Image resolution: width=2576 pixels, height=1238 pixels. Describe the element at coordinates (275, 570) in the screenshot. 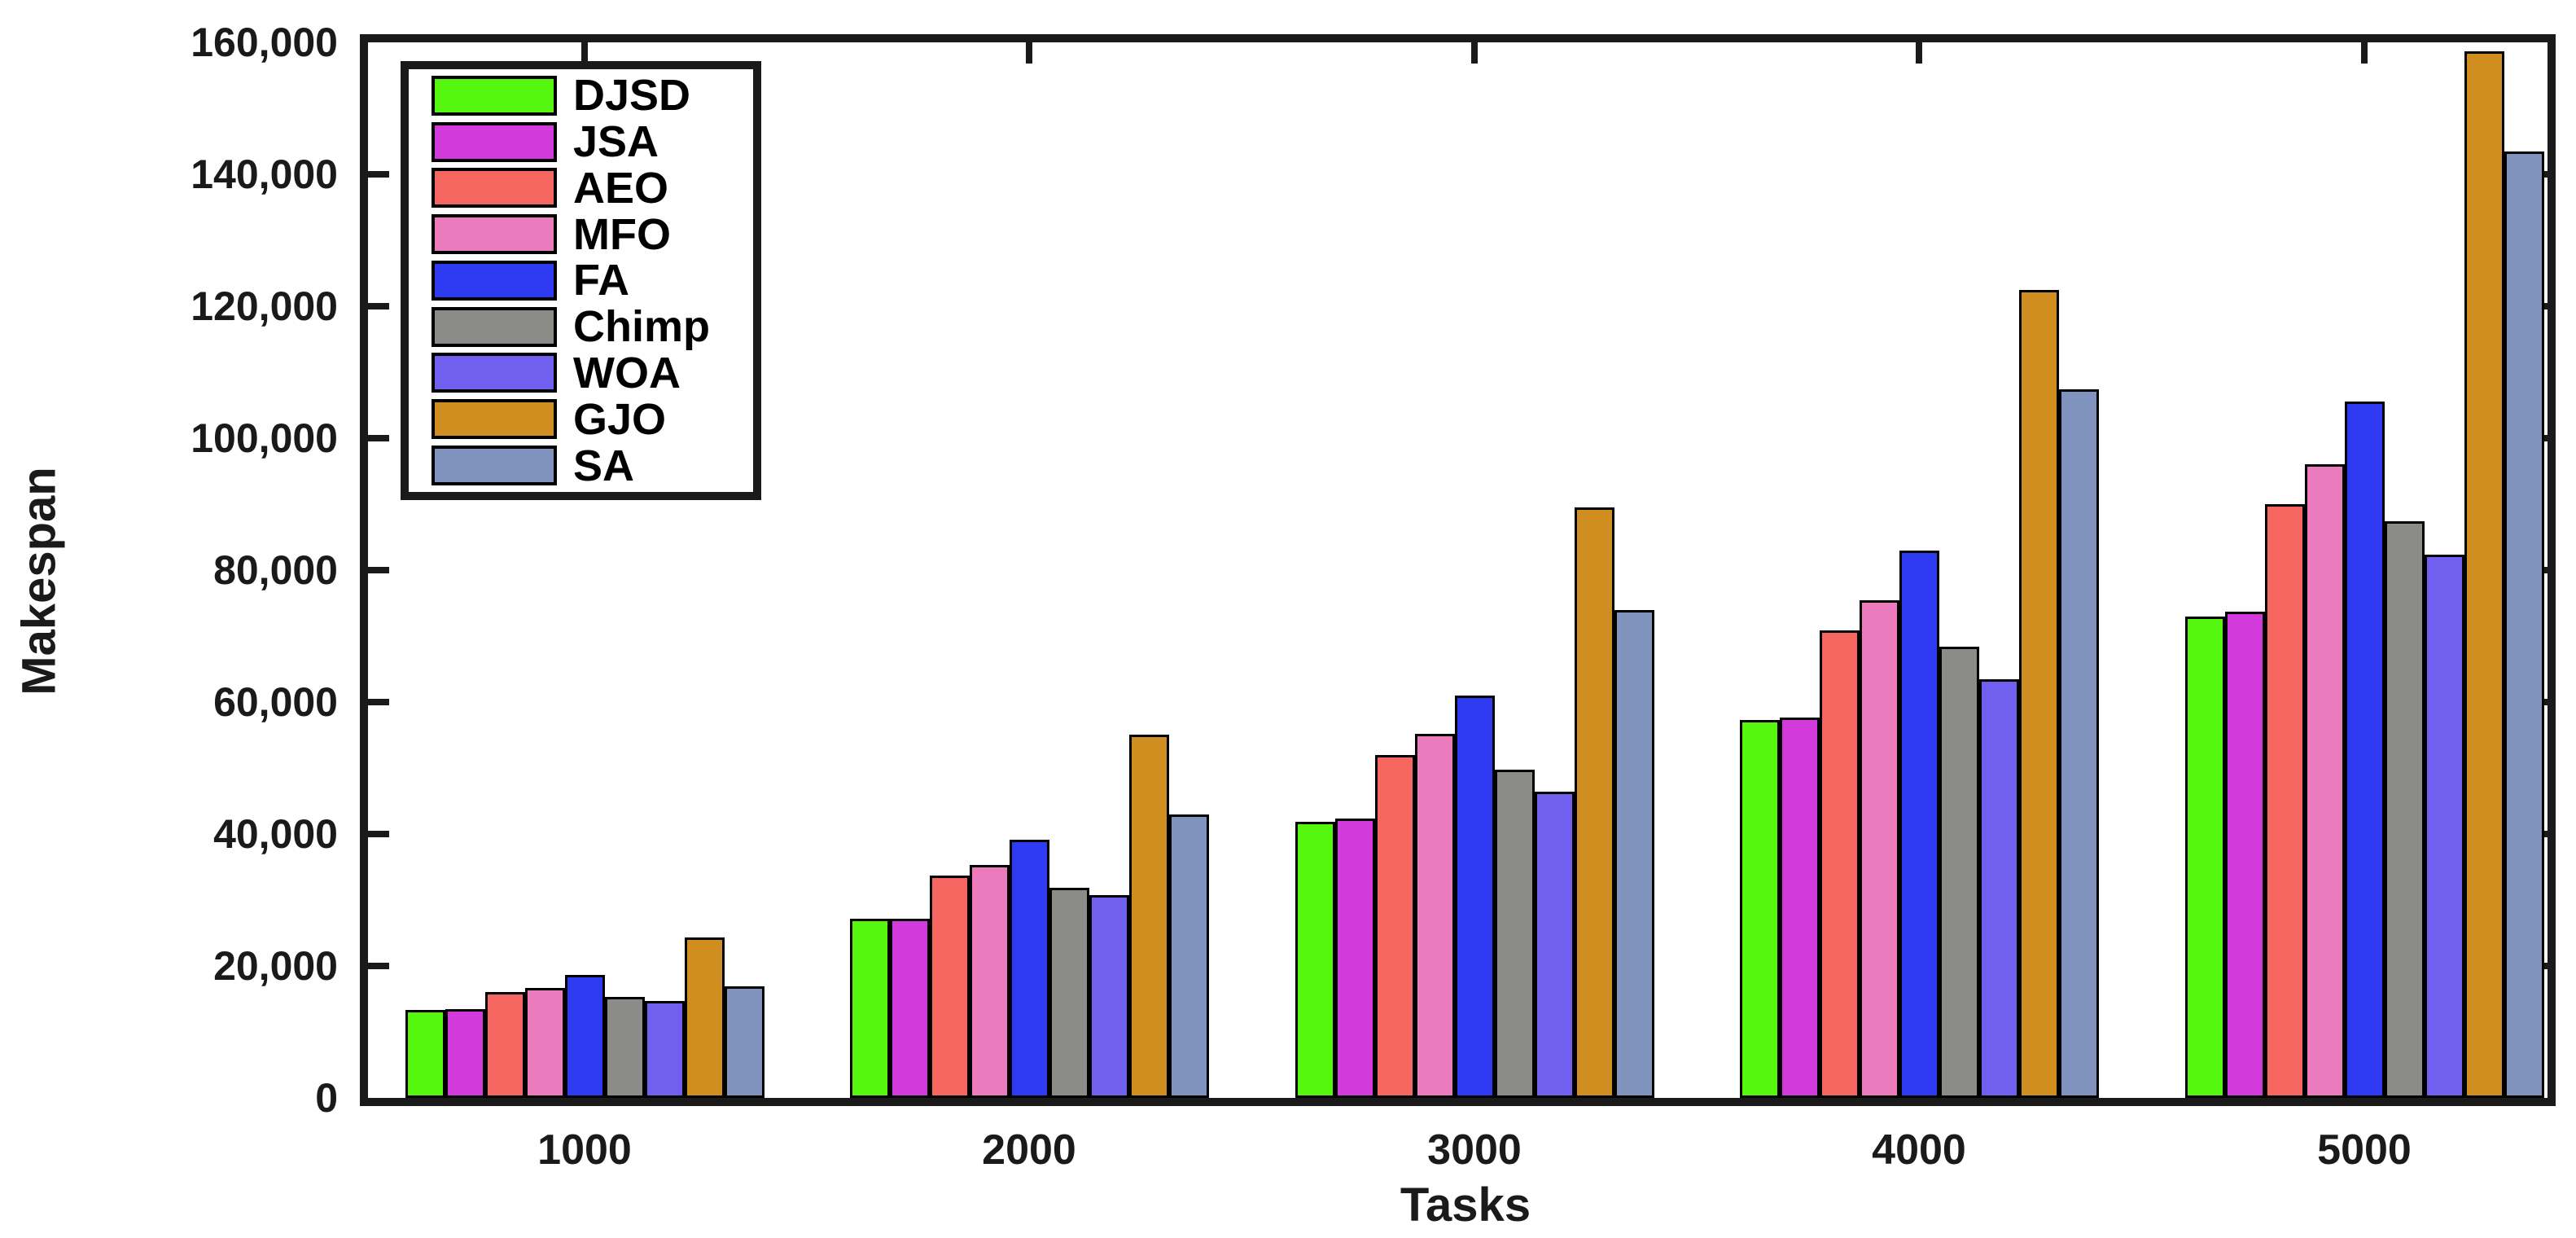

I see `y-tick-label: 80,000` at that location.